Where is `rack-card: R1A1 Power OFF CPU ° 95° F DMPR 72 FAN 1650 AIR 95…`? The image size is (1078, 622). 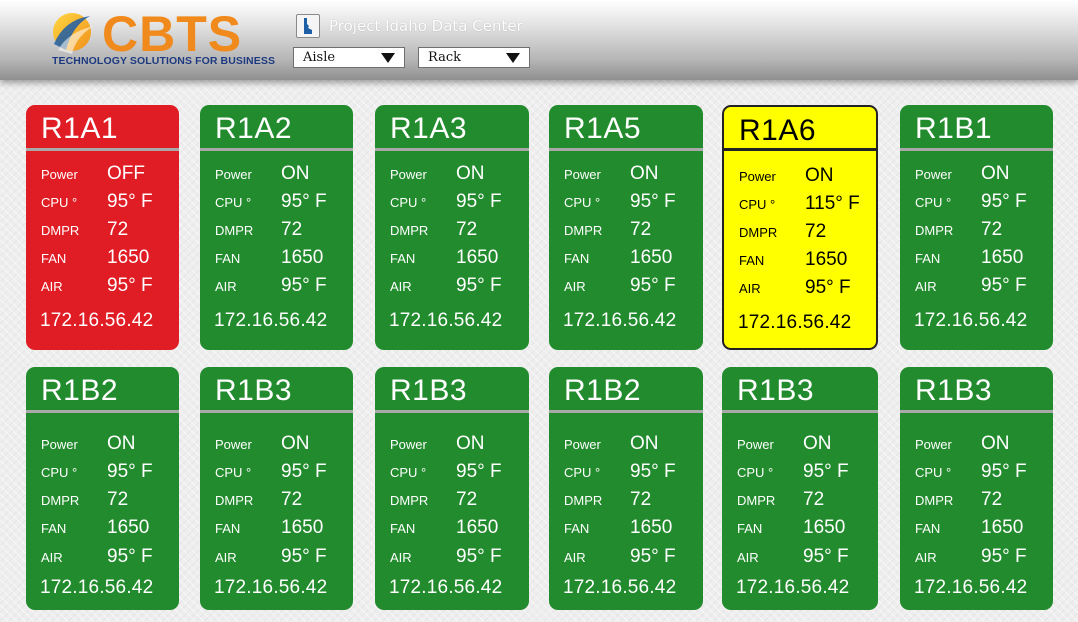 rack-card: R1A1 Power OFF CPU ° 95° F DMPR 72 FAN 1650 AIR 95… is located at coordinates (102, 227).